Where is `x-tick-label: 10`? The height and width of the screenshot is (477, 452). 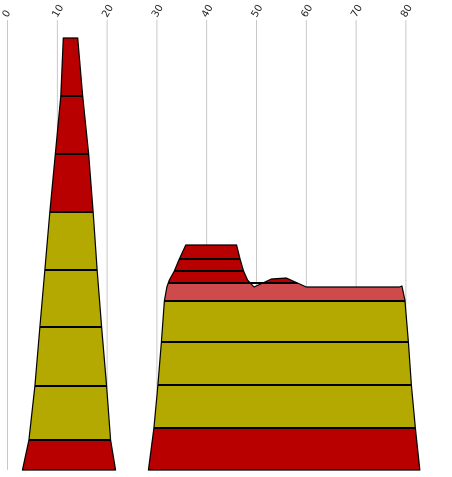 x-tick-label: 10 is located at coordinates (58, 11).